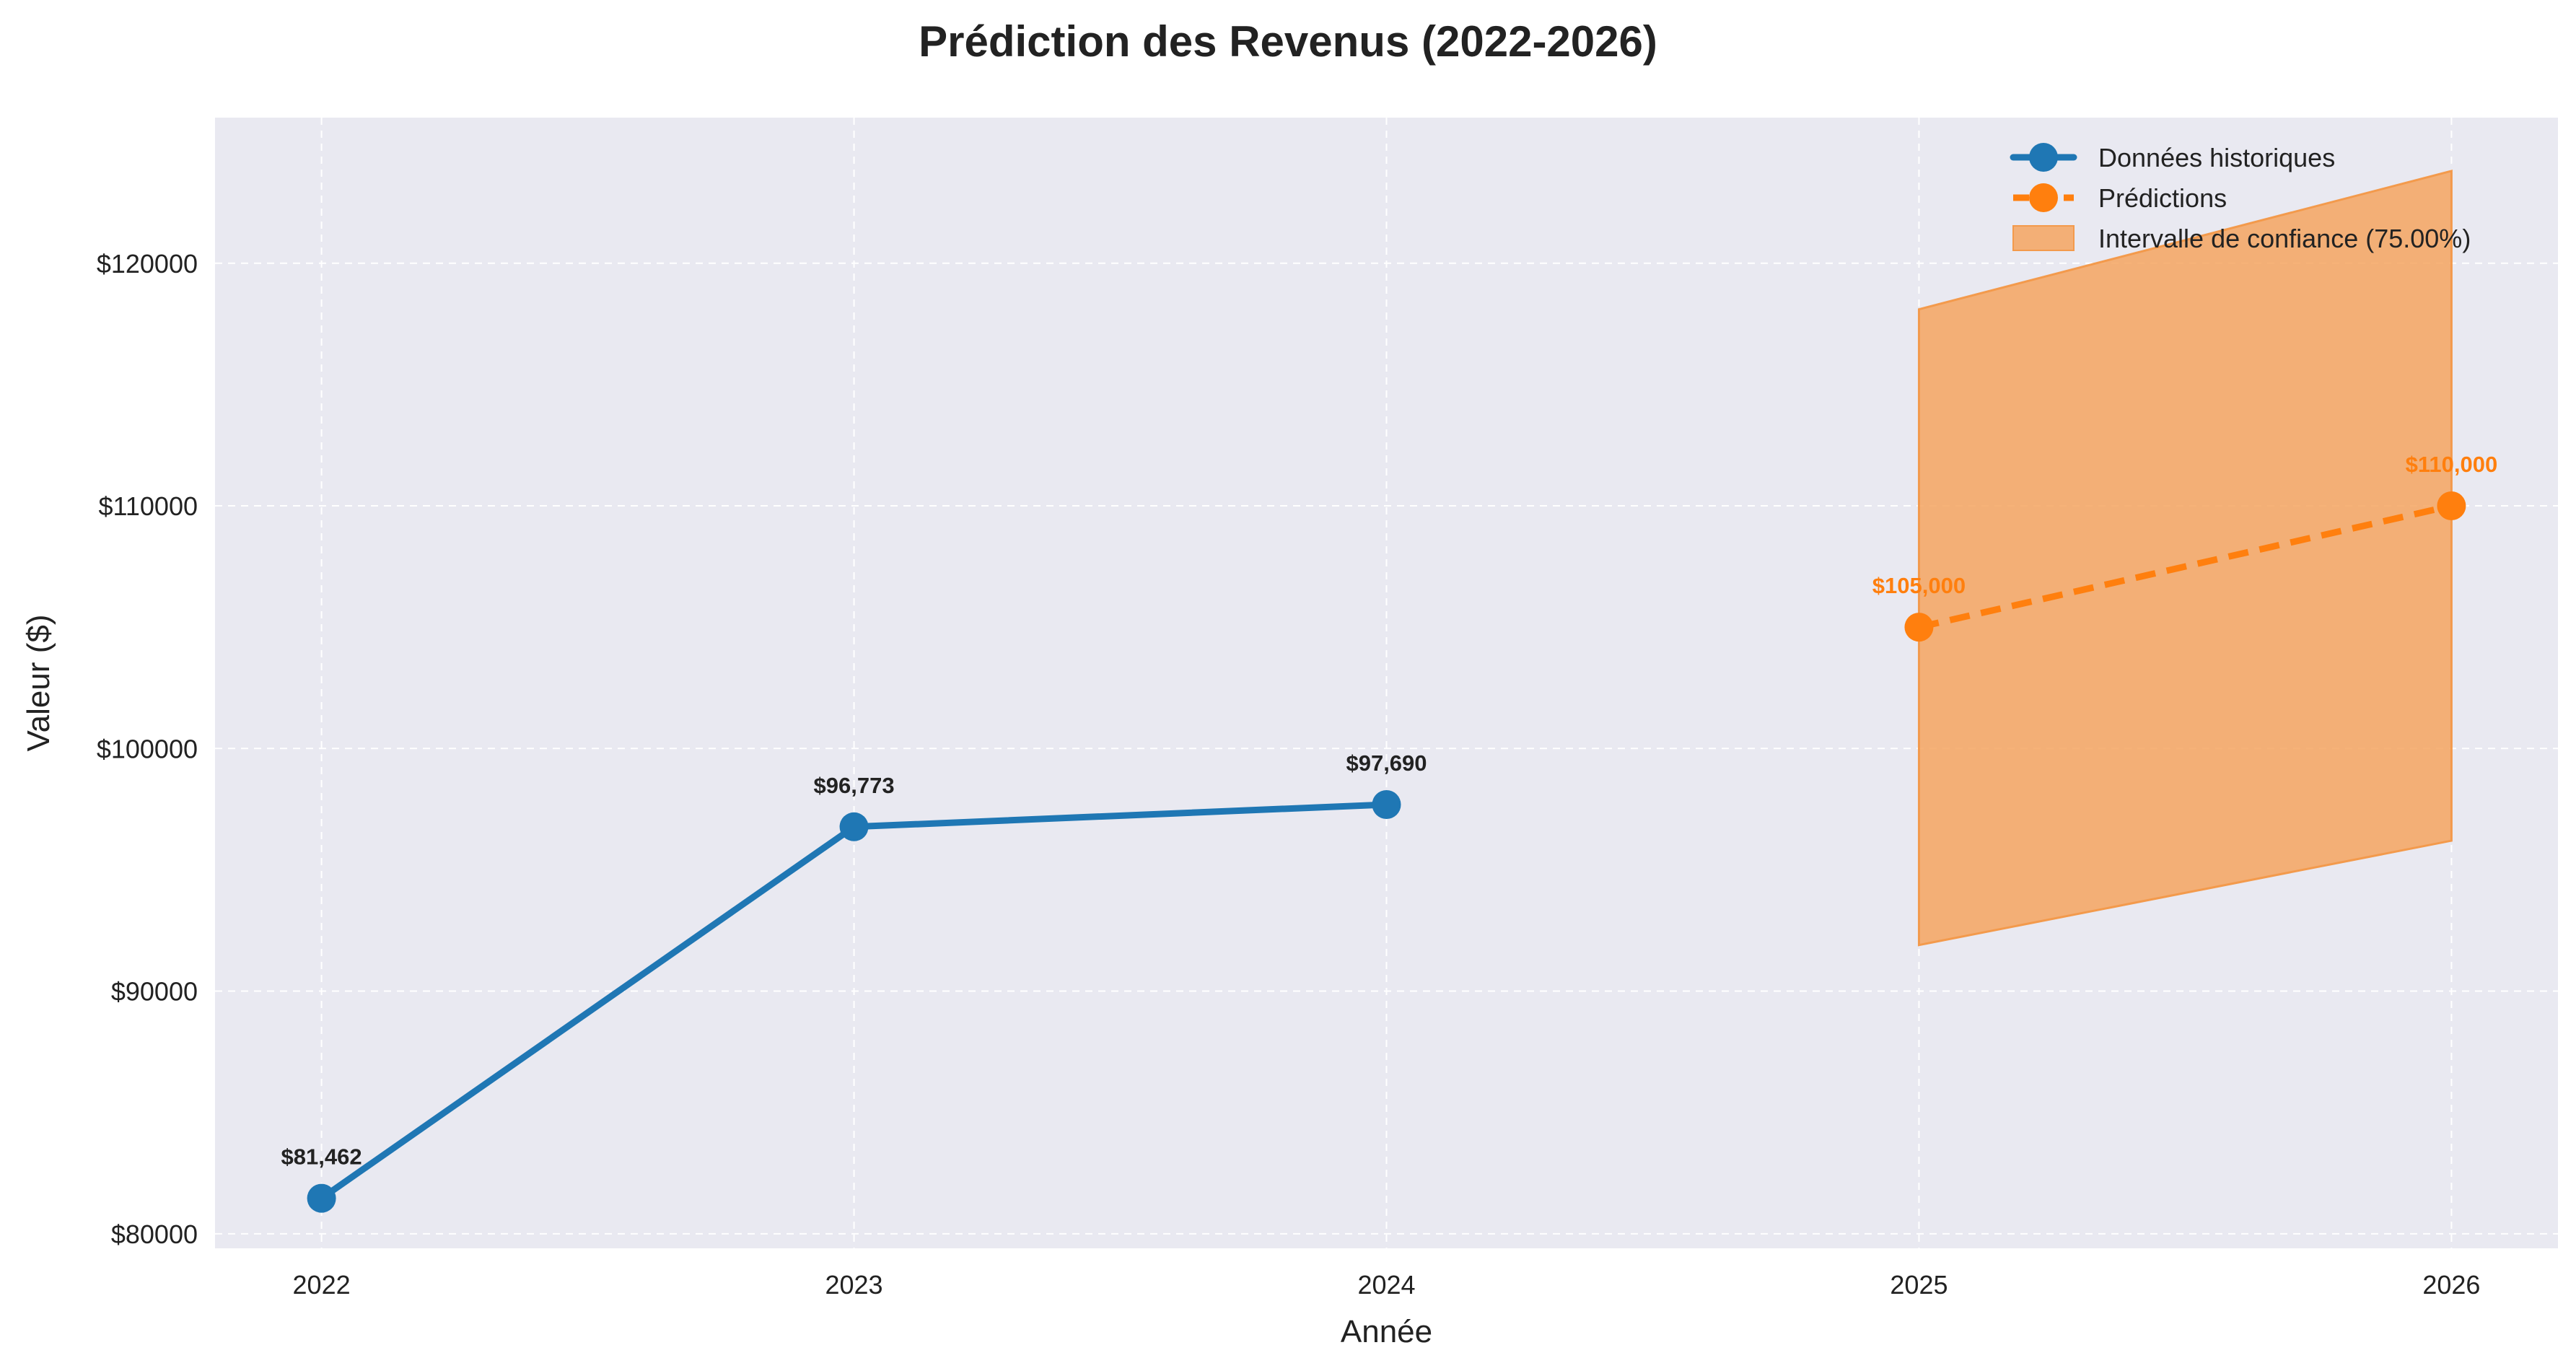  What do you see at coordinates (853, 1285) in the screenshot?
I see `x-tick-label: 2023` at bounding box center [853, 1285].